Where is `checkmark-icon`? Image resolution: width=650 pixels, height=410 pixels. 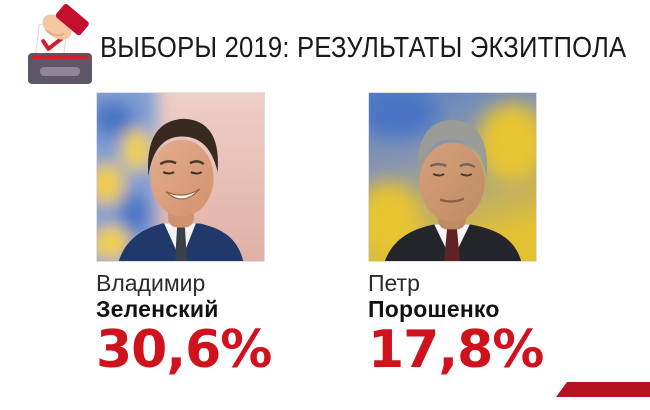
checkmark-icon is located at coordinates (53, 43).